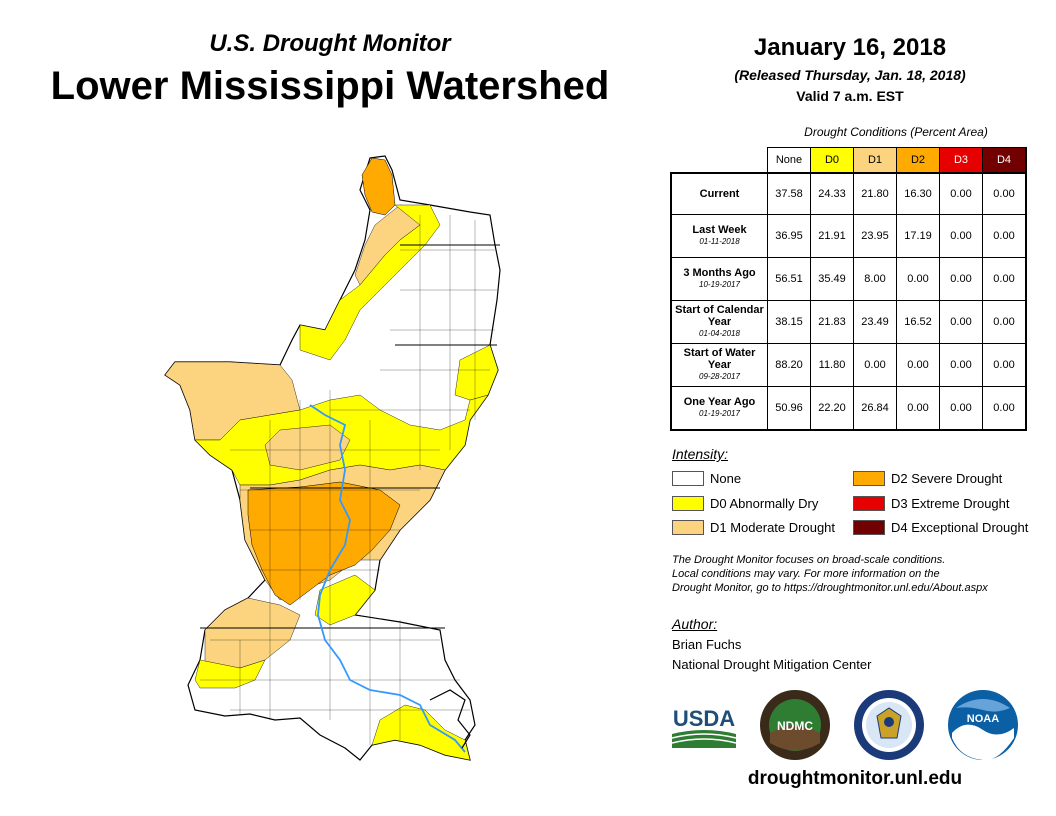 This screenshot has height=816, width=1056. I want to click on row-label: Start of Calendar Year 01-04-2018, so click(719, 322).